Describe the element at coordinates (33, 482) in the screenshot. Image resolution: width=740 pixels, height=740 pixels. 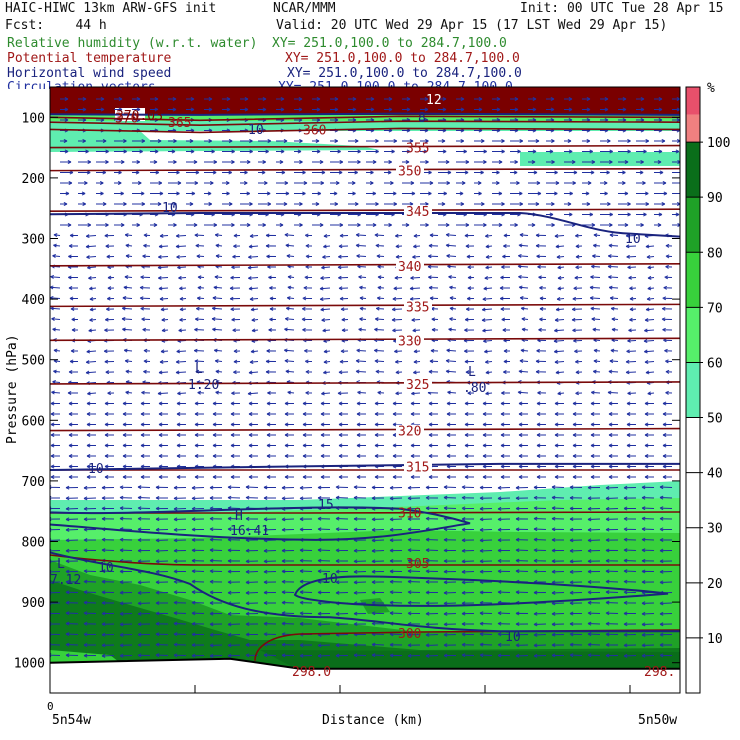
I see `y-tick-label: 700` at that location.